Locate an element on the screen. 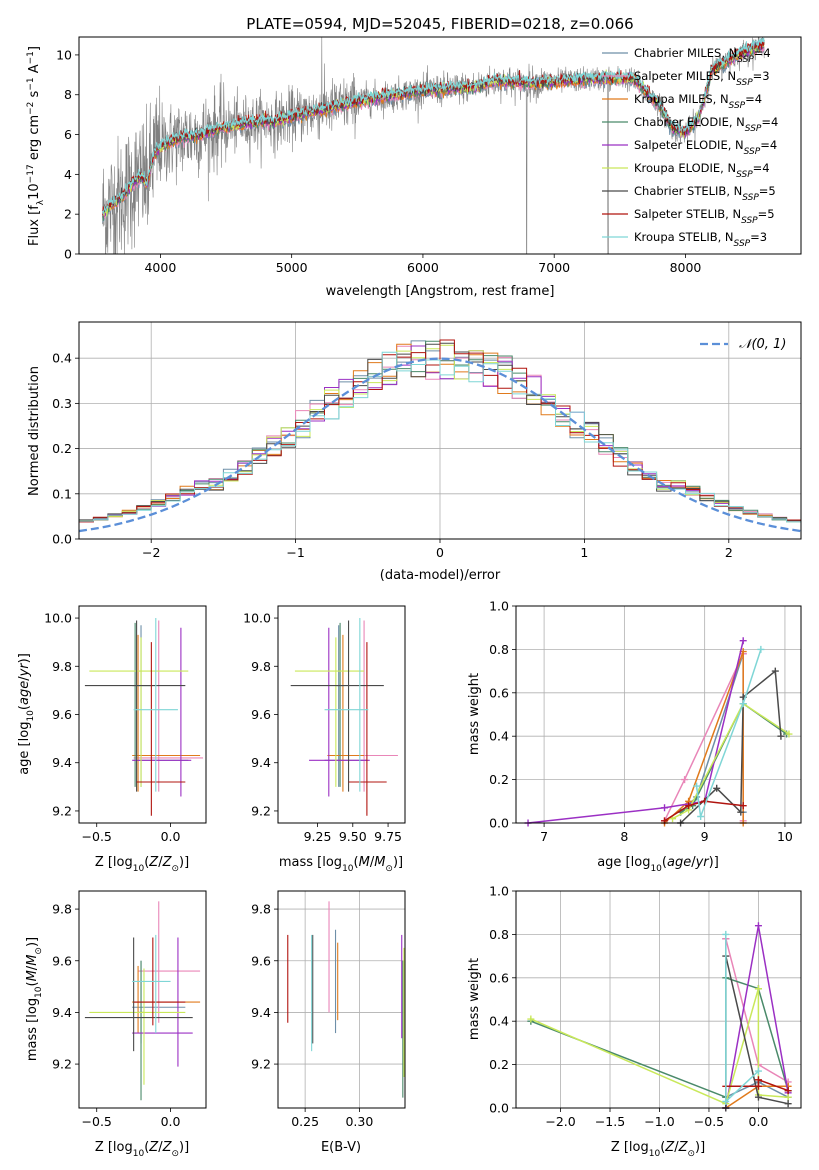  x-tick-label: −1 is located at coordinates (295, 552).